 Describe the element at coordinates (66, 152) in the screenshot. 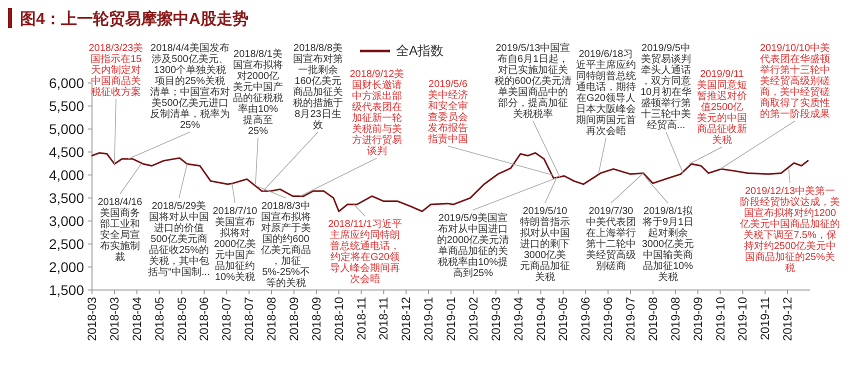

I see `y-tick-label: 4,500` at that location.